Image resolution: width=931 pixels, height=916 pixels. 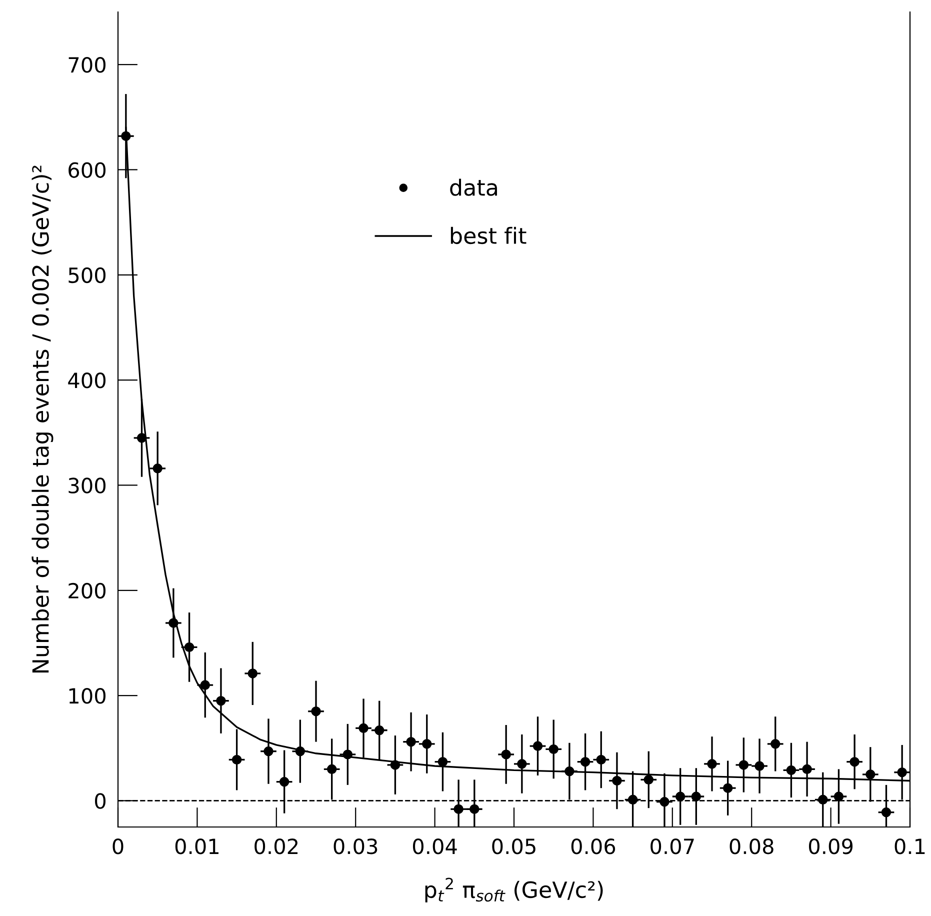 What do you see at coordinates (276, 846) in the screenshot?
I see `x-tick-label: 0.02` at bounding box center [276, 846].